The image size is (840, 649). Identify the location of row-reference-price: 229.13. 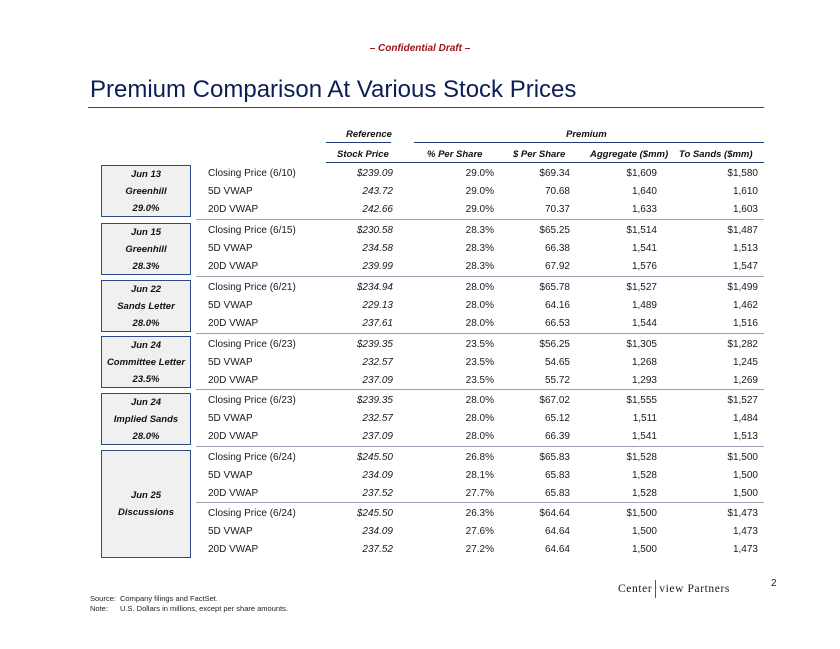
(377, 305).